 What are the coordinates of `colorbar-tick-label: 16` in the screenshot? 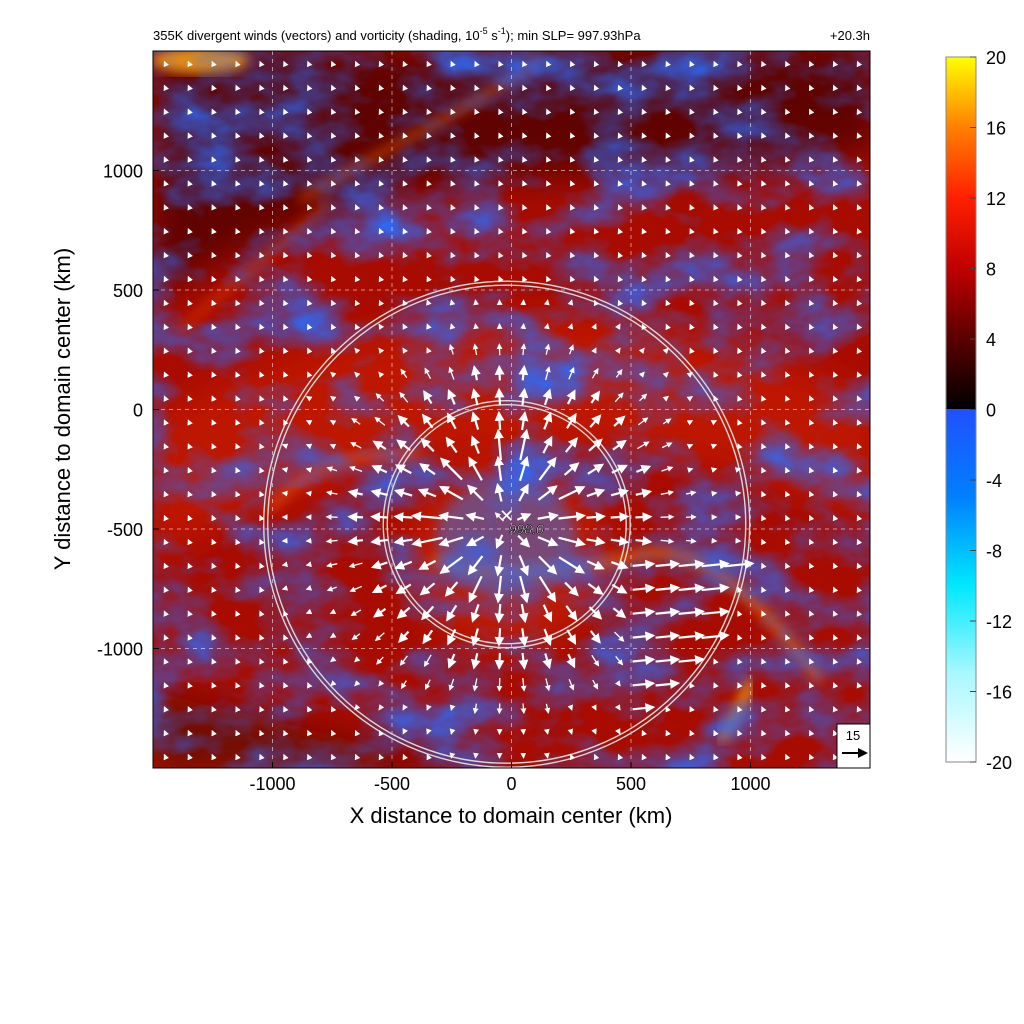 It's located at (996, 129).